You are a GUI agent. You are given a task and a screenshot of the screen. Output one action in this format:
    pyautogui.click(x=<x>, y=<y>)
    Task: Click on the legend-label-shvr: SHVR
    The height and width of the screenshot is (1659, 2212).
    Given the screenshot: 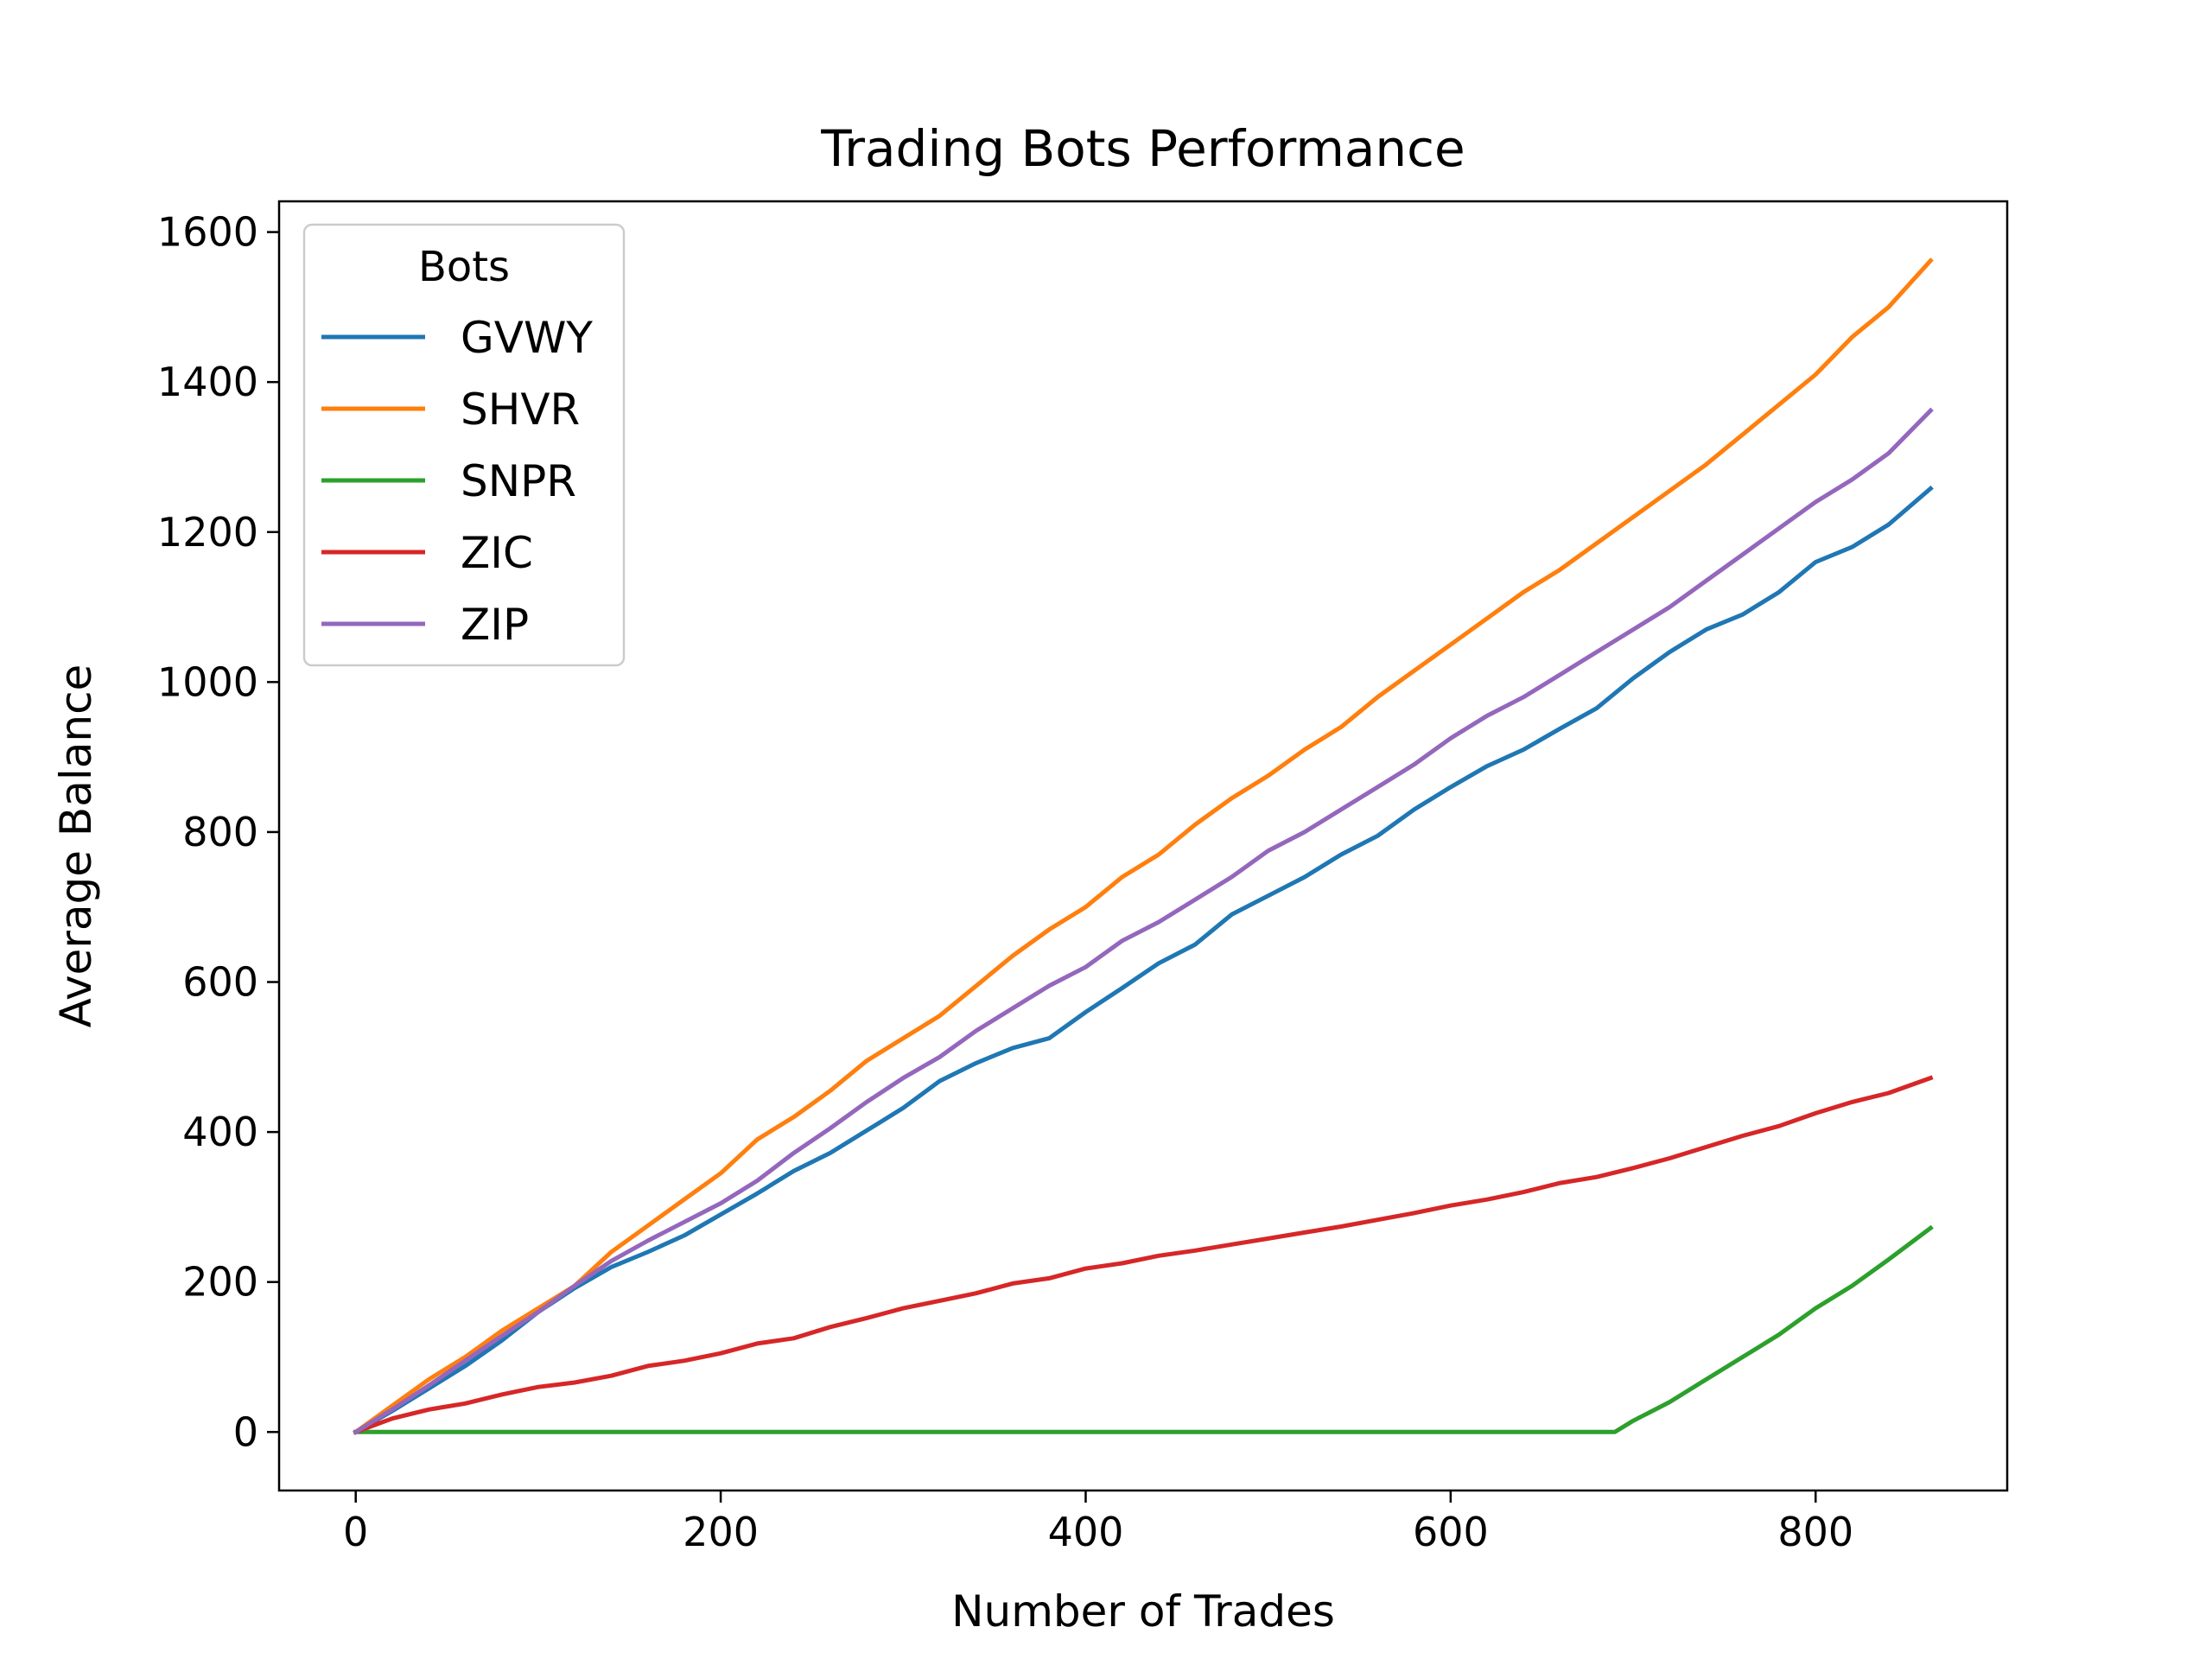 What is the action you would take?
    pyautogui.click(x=520, y=410)
    